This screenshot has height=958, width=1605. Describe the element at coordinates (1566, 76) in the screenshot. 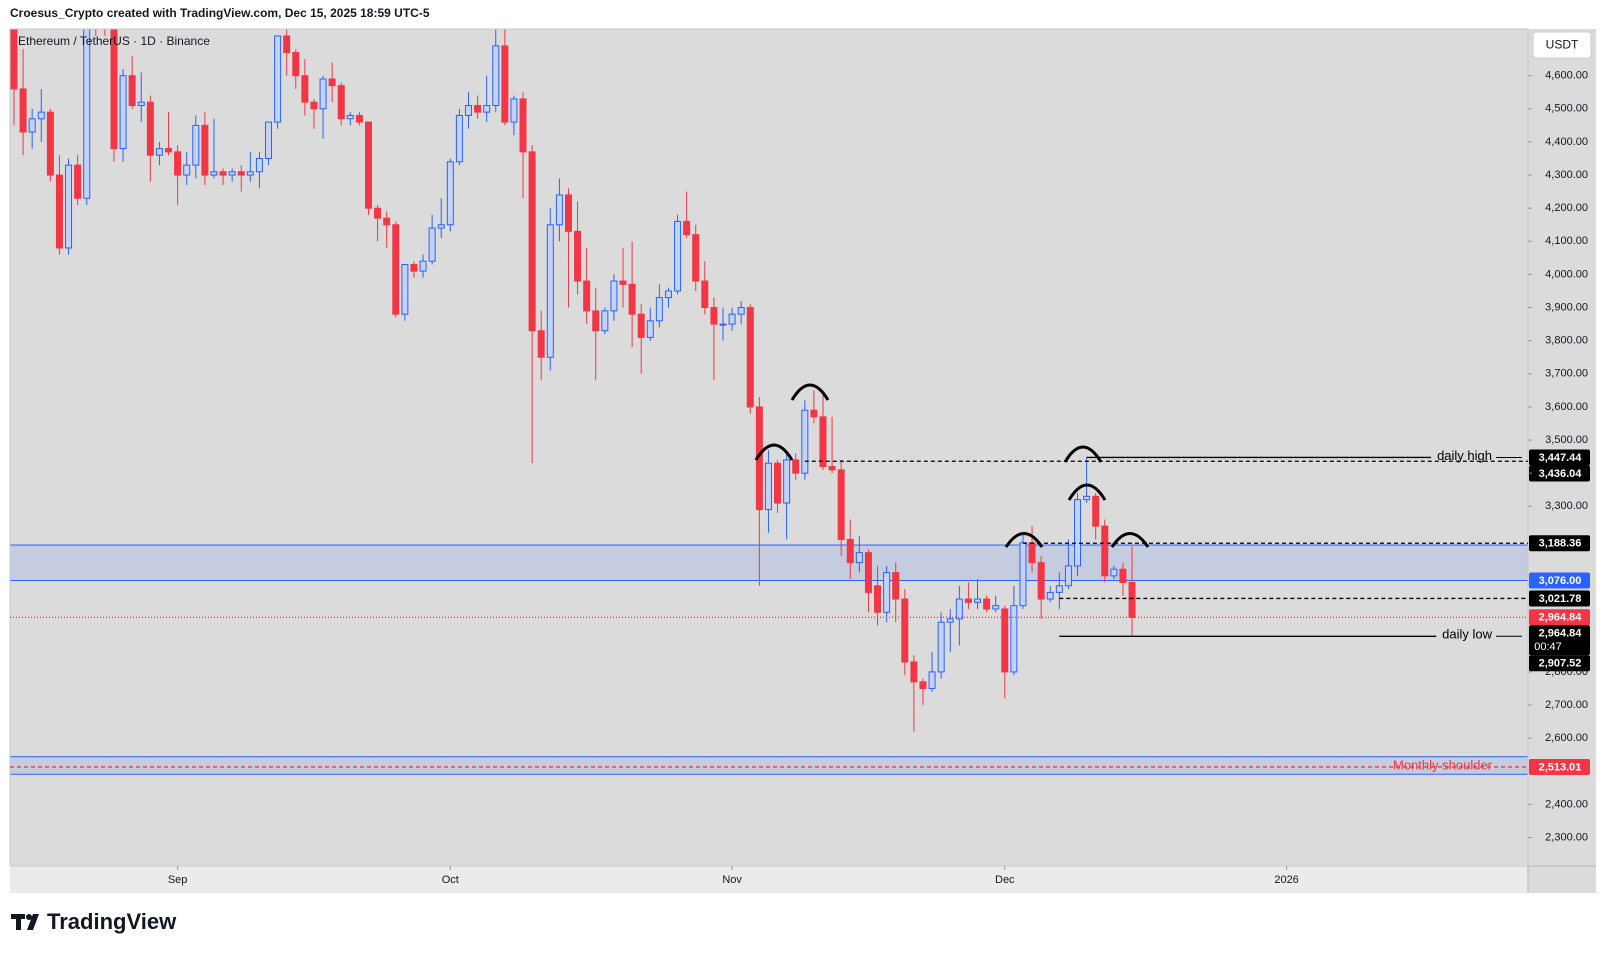

I see `y-tick-label: 4,600.00` at that location.